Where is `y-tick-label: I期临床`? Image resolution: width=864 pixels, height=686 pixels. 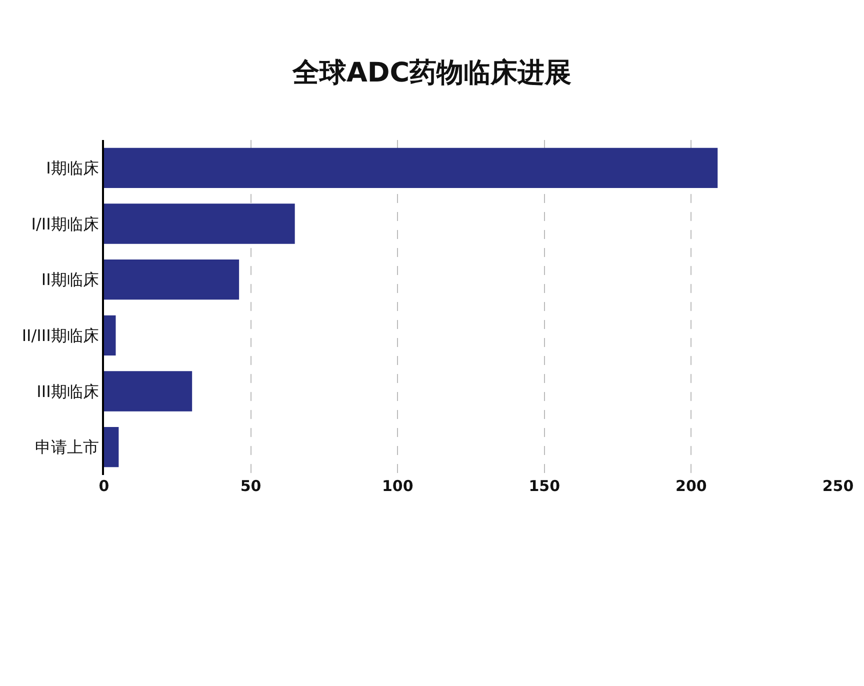
y-tick-label: I期临床 is located at coordinates (72, 168).